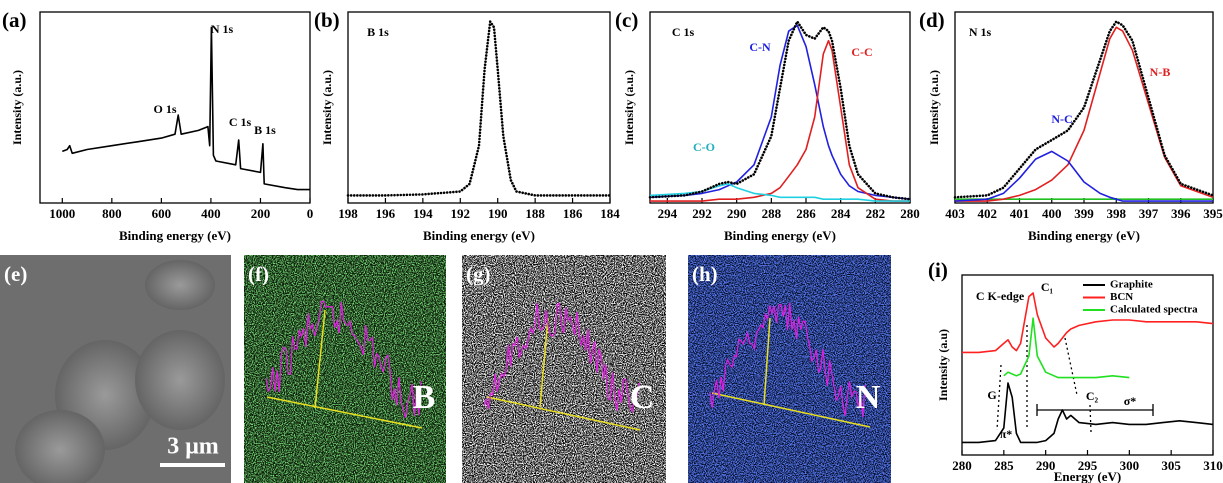 The height and width of the screenshot is (483, 1223). What do you see at coordinates (955, 213) in the screenshot?
I see `x-tick-label: 403` at bounding box center [955, 213].